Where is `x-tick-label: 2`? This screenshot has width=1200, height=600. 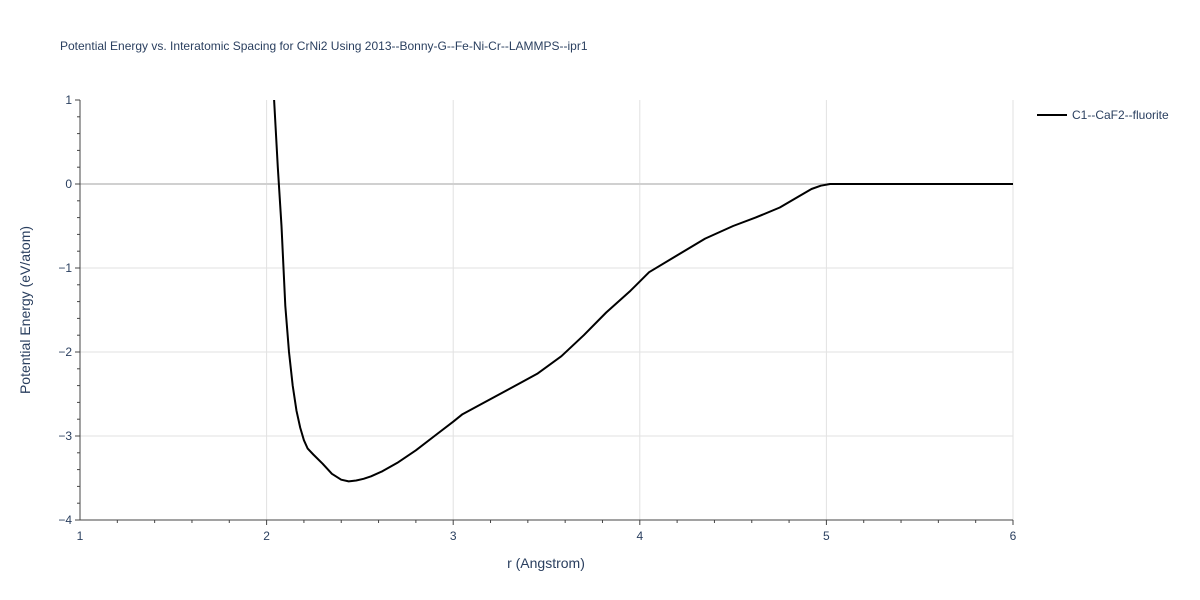
x-tick-label: 2 is located at coordinates (266, 536).